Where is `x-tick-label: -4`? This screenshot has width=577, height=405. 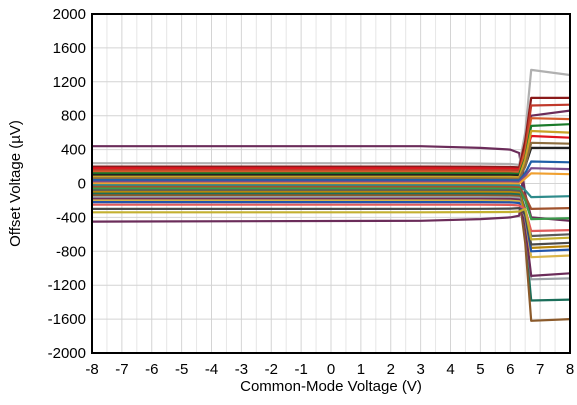 x-tick-label: -4 is located at coordinates (211, 369).